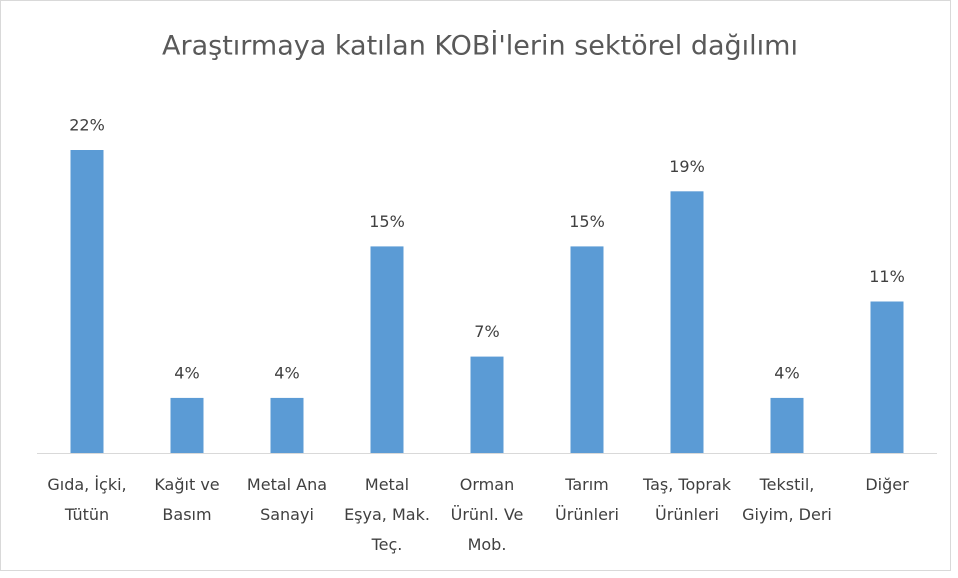 This screenshot has height=578, width=958. I want to click on x-tick-label: Taş, Toprak Ürünleri, so click(687, 499).